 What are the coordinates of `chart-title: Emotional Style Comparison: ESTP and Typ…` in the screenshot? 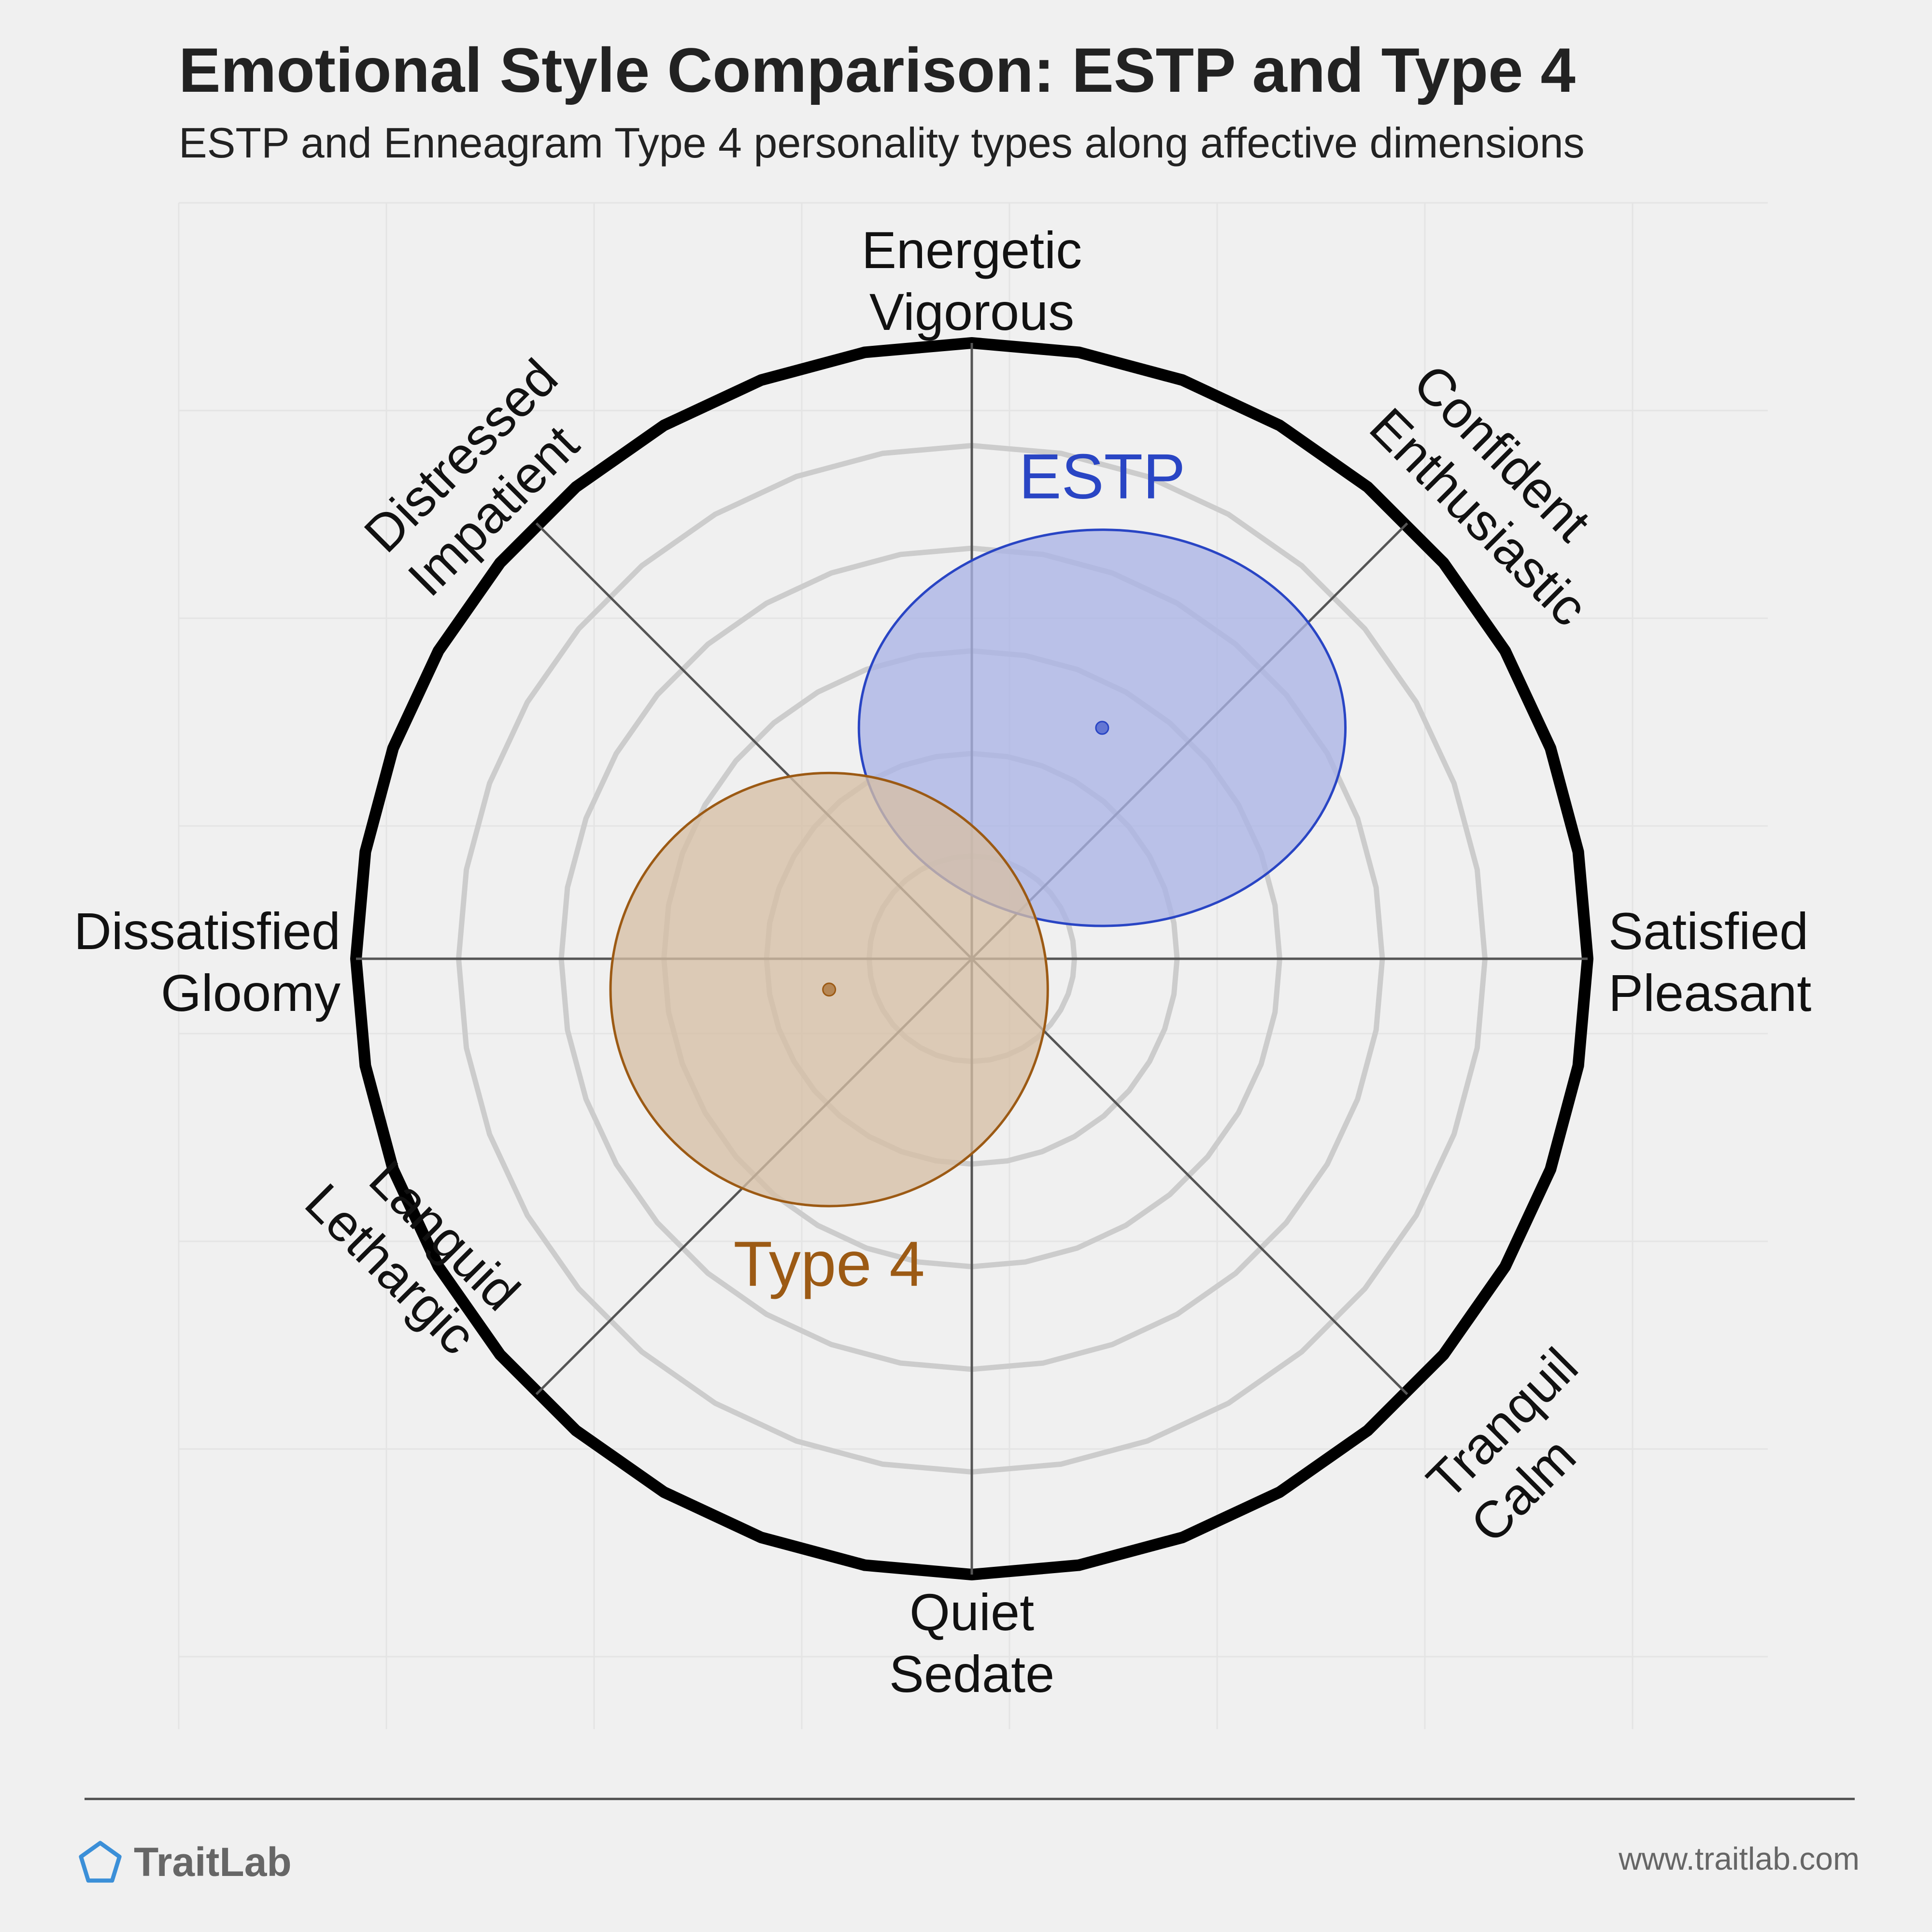 It's located at (877, 70).